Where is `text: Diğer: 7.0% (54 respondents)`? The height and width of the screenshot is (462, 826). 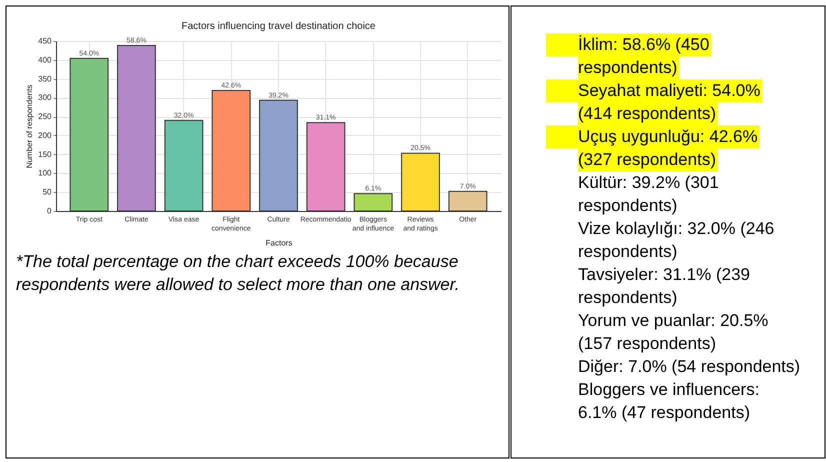
text: Diğer: 7.0% (54 respondents) is located at coordinates (689, 366).